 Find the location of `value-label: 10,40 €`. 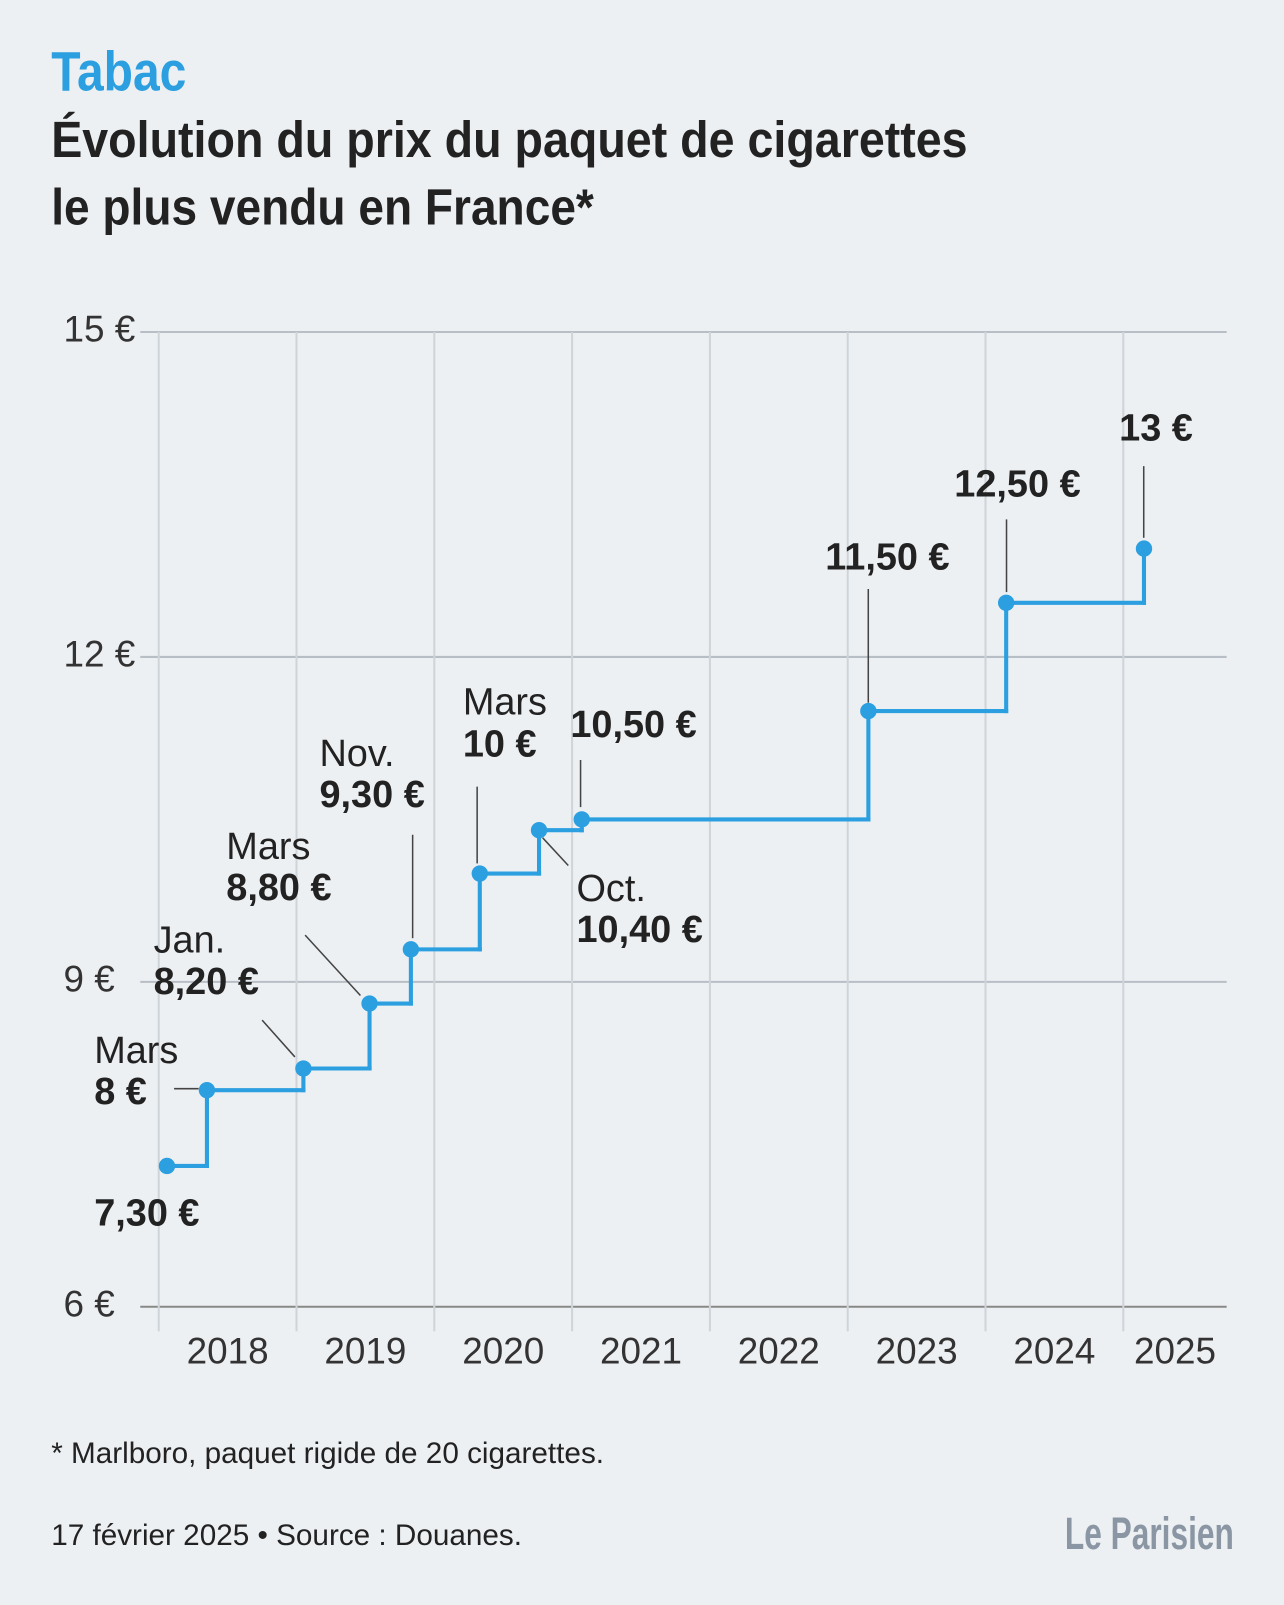

value-label: 10,40 € is located at coordinates (639, 930).